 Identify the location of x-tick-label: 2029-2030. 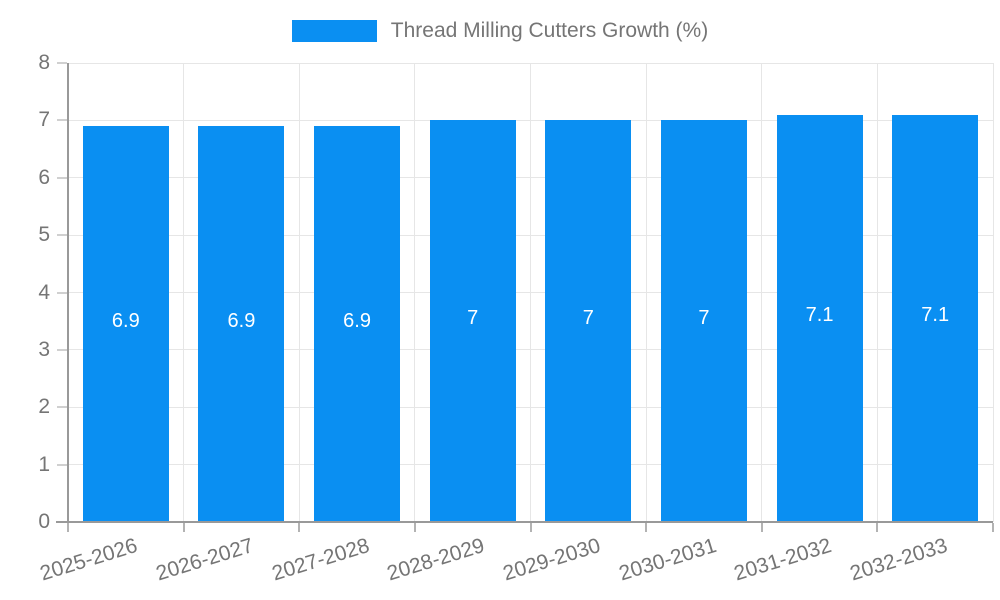
(552, 560).